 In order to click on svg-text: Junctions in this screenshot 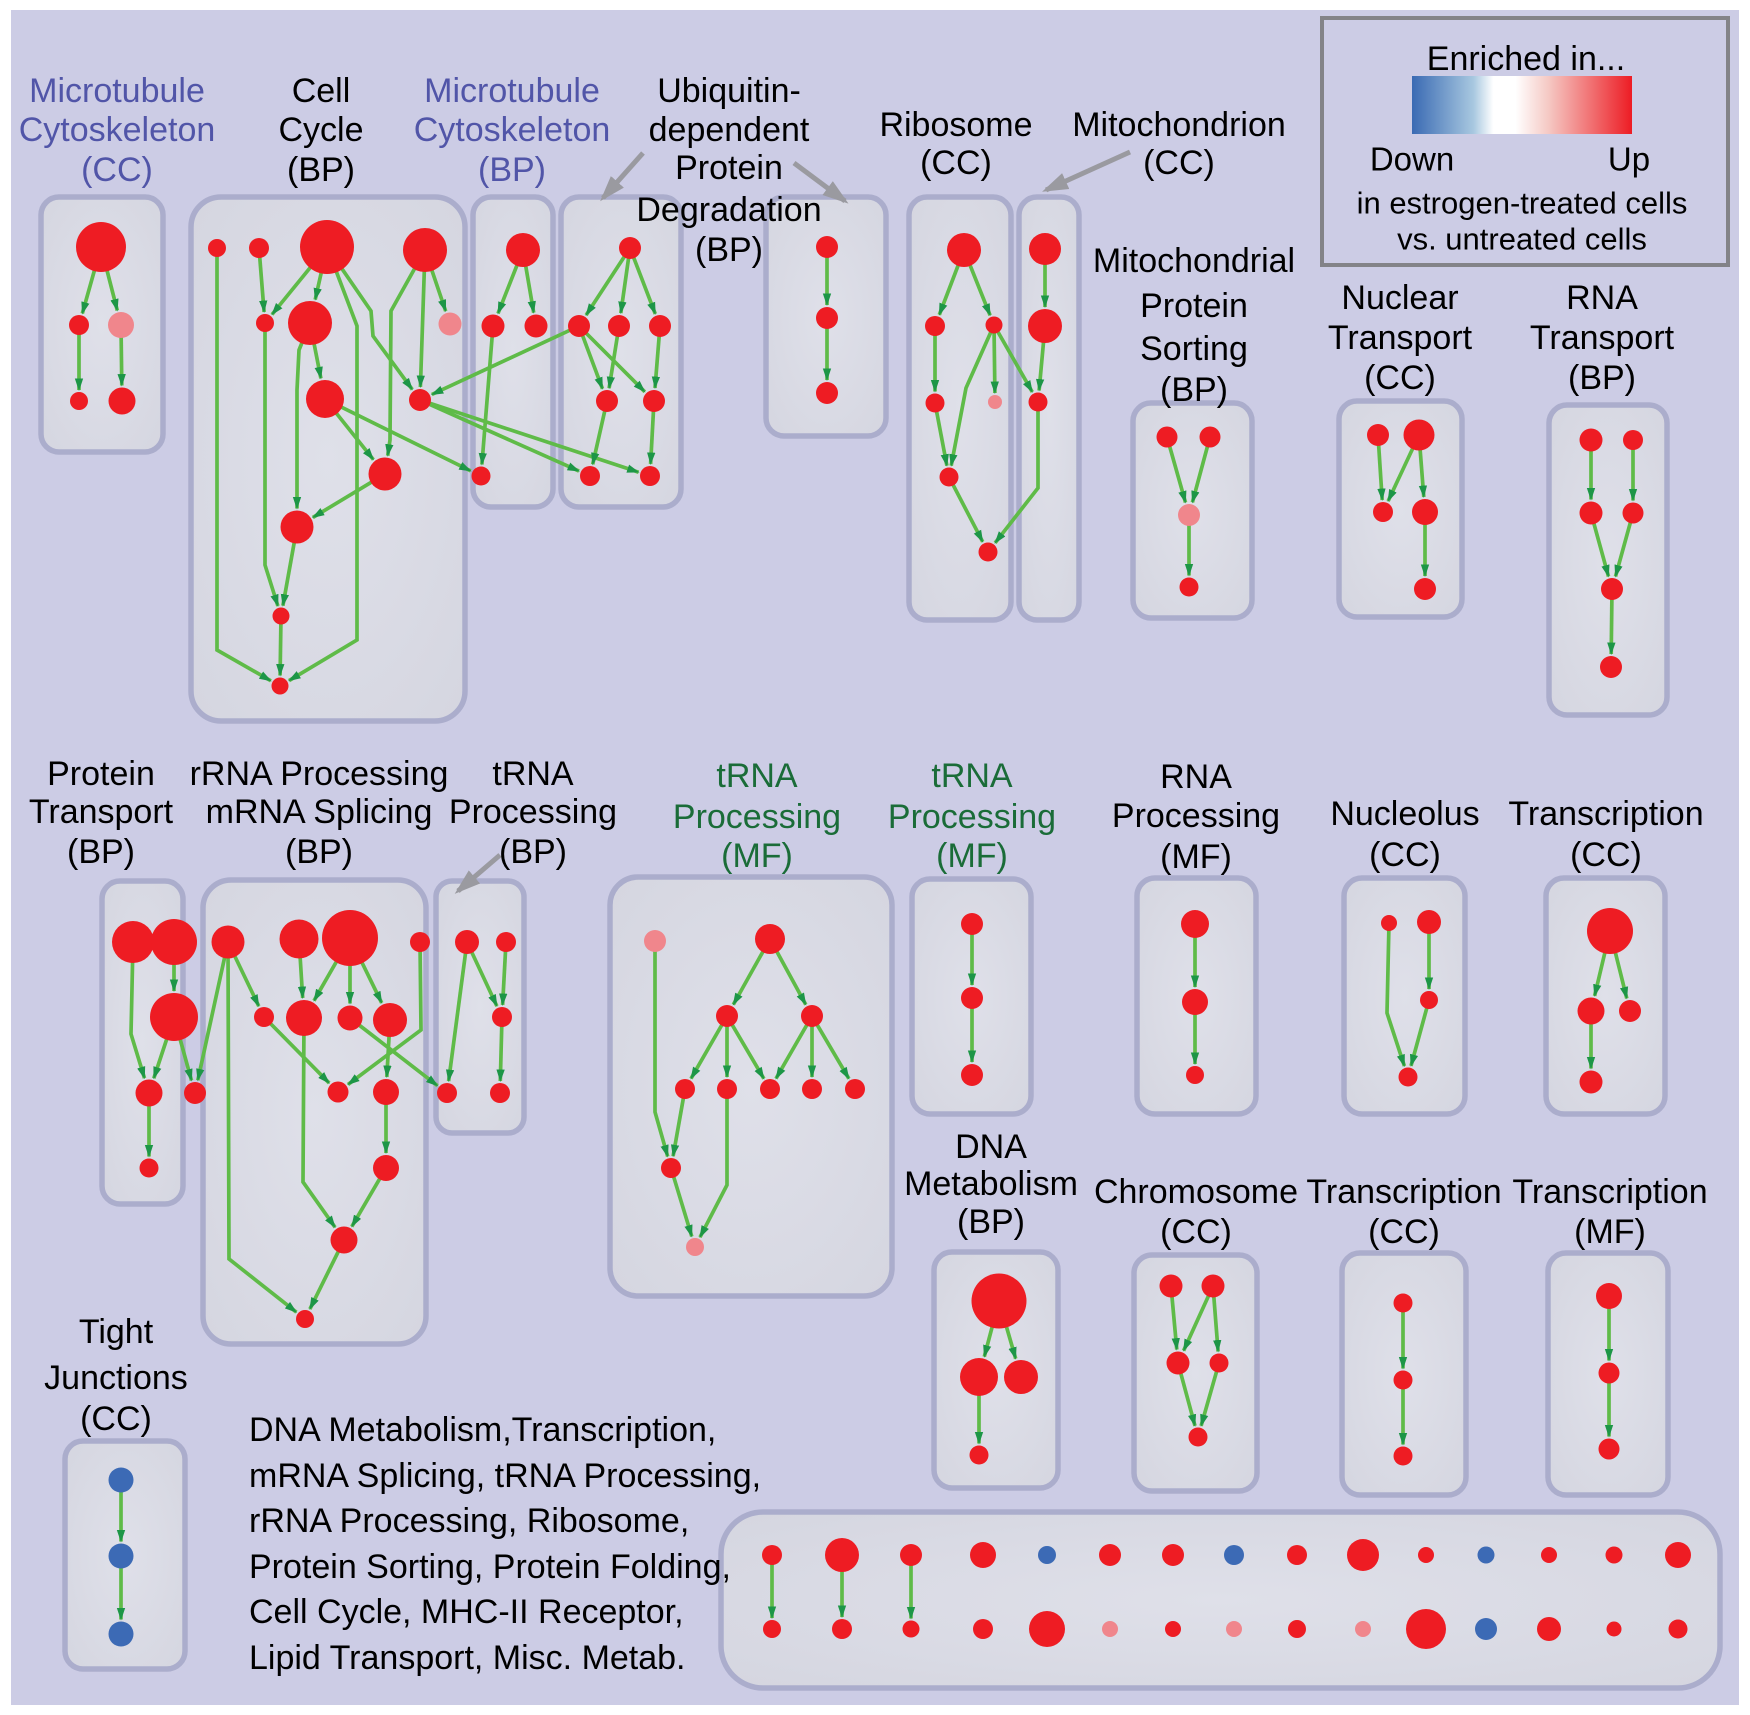, I will do `click(116, 1378)`.